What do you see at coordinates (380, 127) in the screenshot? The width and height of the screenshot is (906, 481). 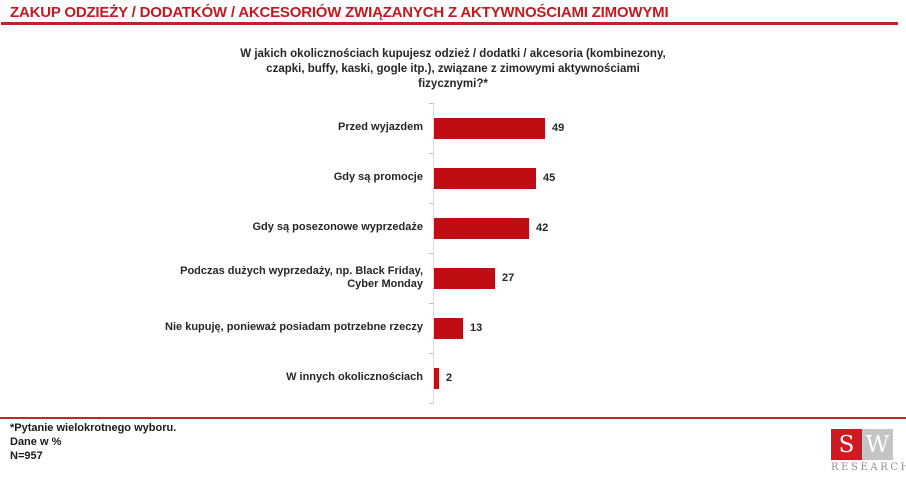 I see `category-label: Przed wyjazdem` at bounding box center [380, 127].